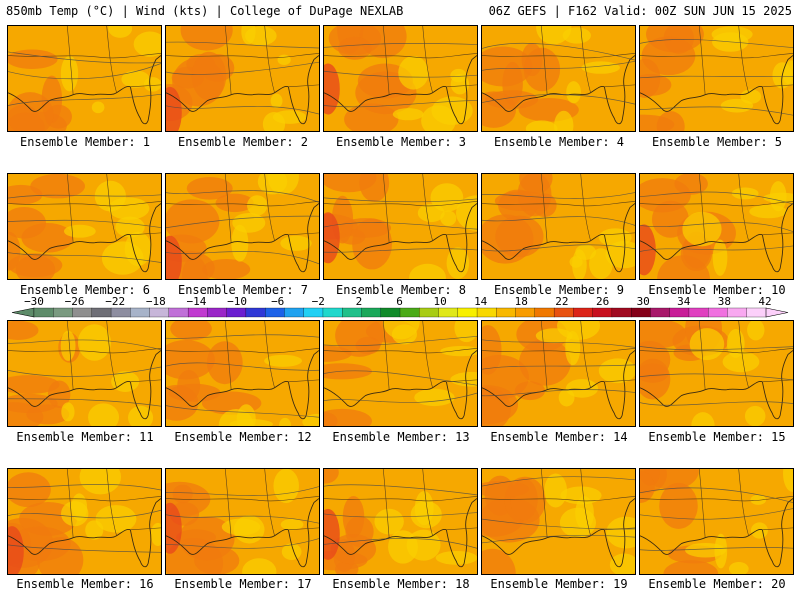 This screenshot has width=800, height=600. What do you see at coordinates (401, 437) in the screenshot?
I see `ensemble-member-label: Ensemble Member: 13` at bounding box center [401, 437].